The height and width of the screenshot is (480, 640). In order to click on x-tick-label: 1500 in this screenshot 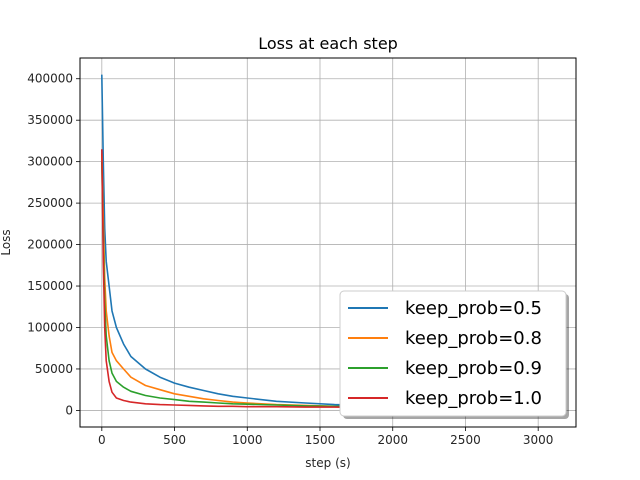, I will do `click(320, 440)`.